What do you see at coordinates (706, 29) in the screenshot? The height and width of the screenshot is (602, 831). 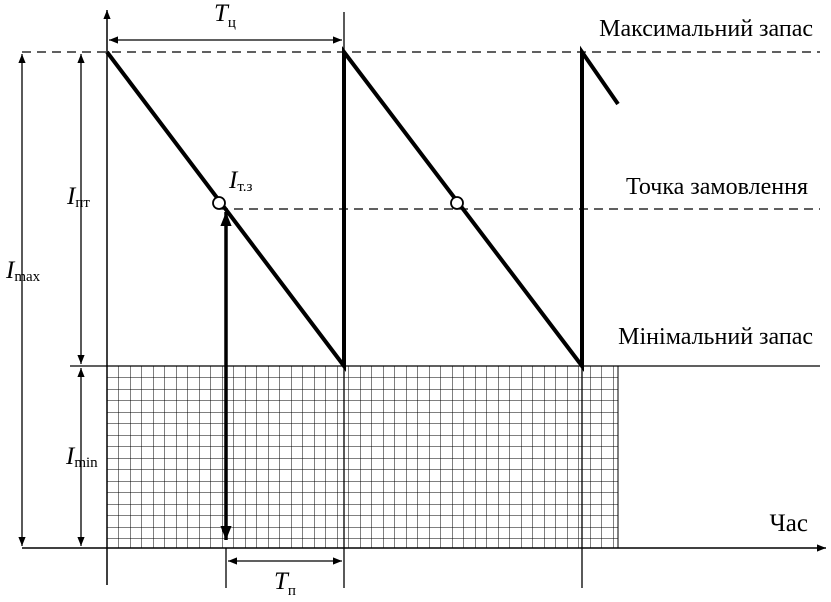 I see `max-stock-label: Максимальний запас` at bounding box center [706, 29].